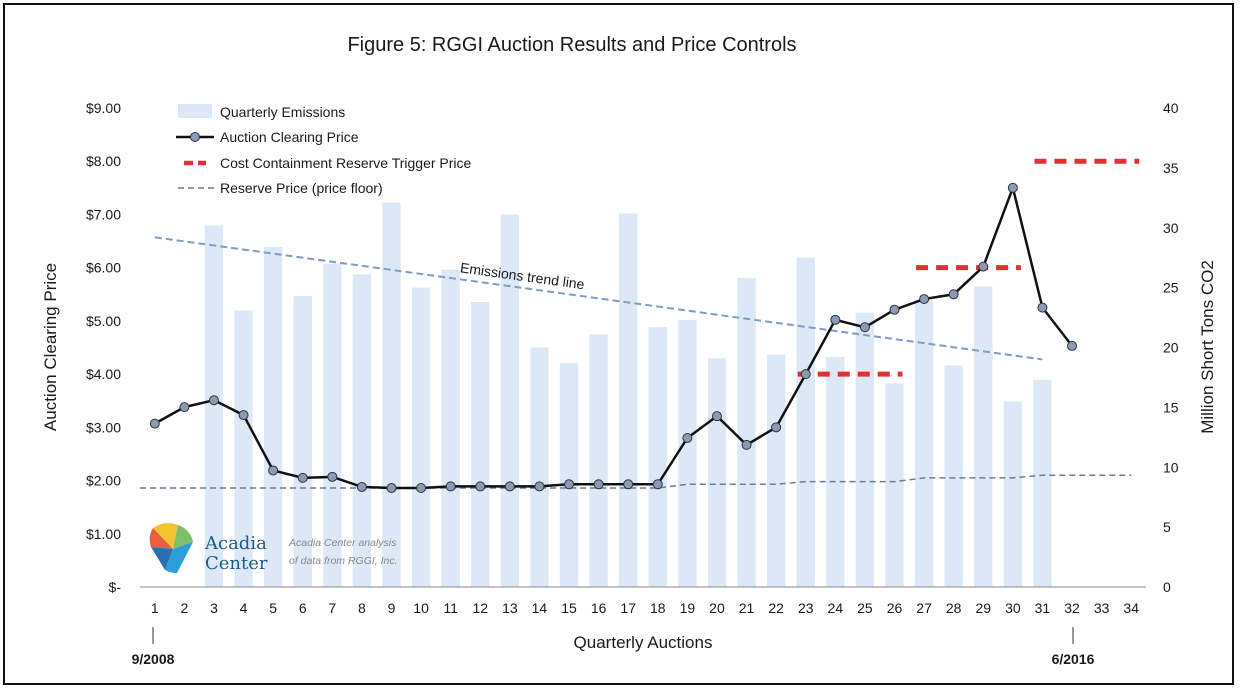 The image size is (1241, 692). I want to click on x-tick-label: 13, so click(510, 608).